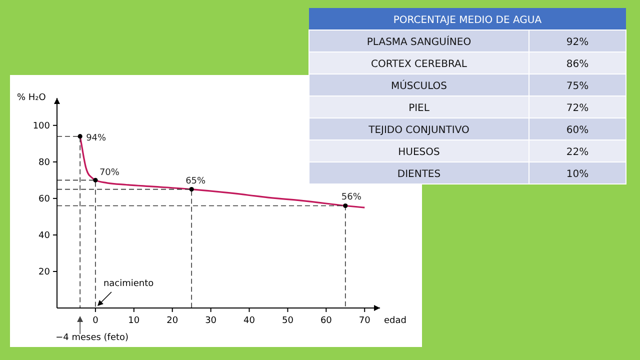 Image resolution: width=640 pixels, height=360 pixels. What do you see at coordinates (419, 174) in the screenshot?
I see `category-label: DIENTES` at bounding box center [419, 174].